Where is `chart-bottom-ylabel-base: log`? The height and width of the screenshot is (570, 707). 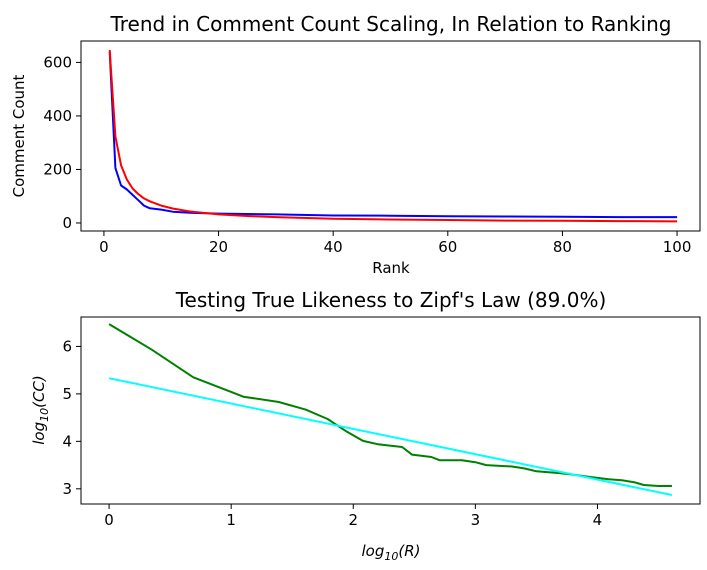
chart-bottom-ylabel-base: log is located at coordinates (39, 433).